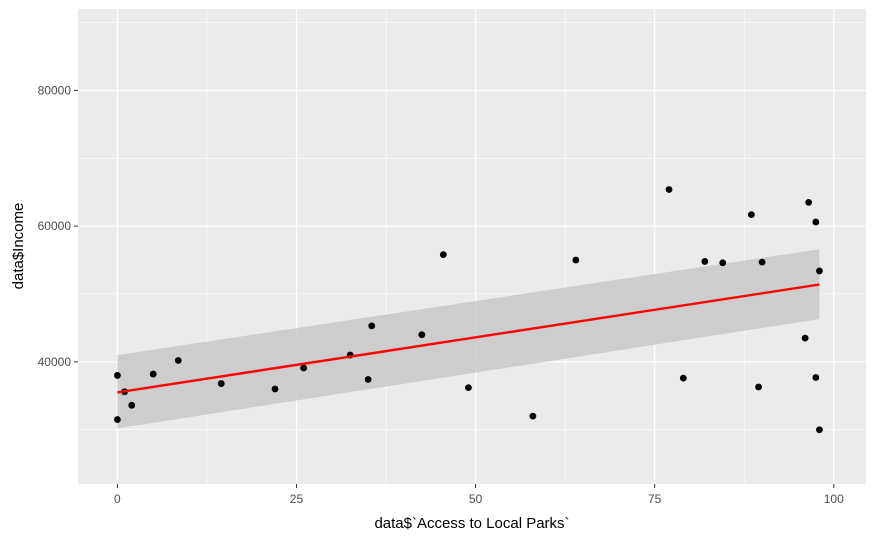 The image size is (875, 540). Describe the element at coordinates (117, 499) in the screenshot. I see `x-tick-label: 0` at that location.